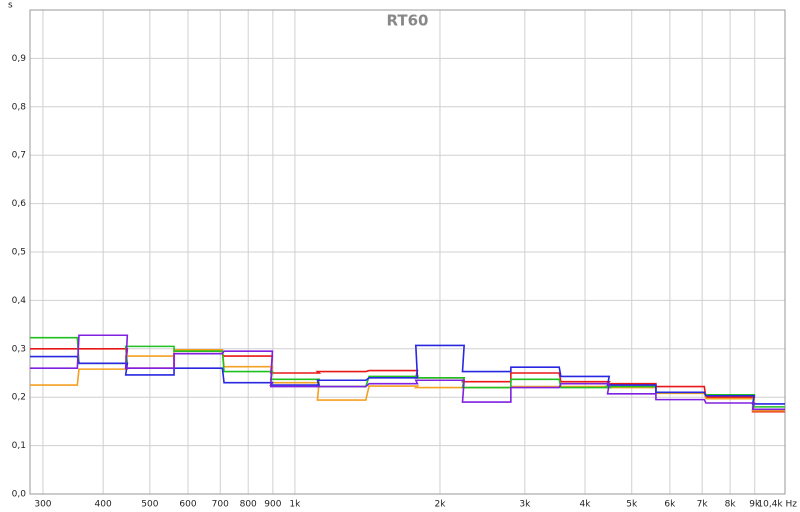  I want to click on x-tick-label: 900, so click(272, 505).